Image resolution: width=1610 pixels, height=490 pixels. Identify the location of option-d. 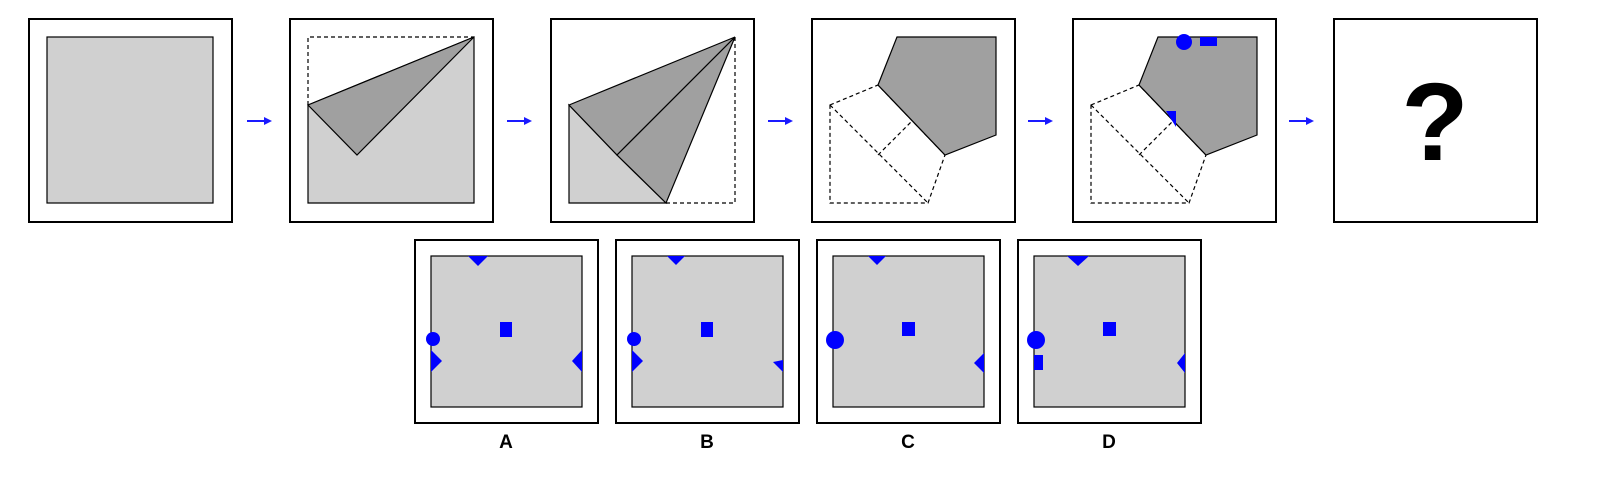
(1109, 331).